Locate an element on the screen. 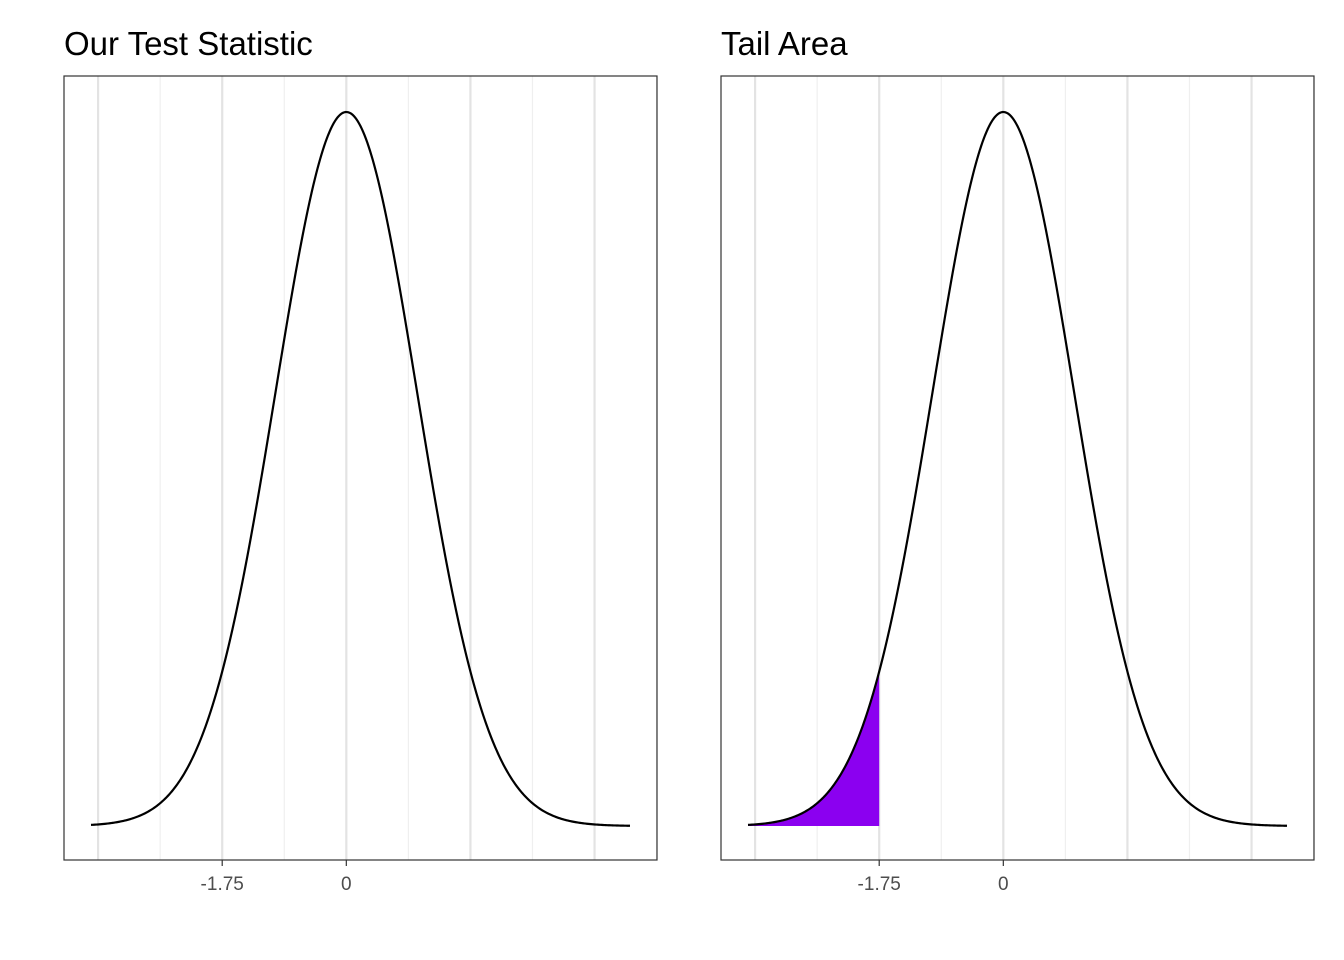 The height and width of the screenshot is (960, 1344). tail-area-shading is located at coordinates (814, 748).